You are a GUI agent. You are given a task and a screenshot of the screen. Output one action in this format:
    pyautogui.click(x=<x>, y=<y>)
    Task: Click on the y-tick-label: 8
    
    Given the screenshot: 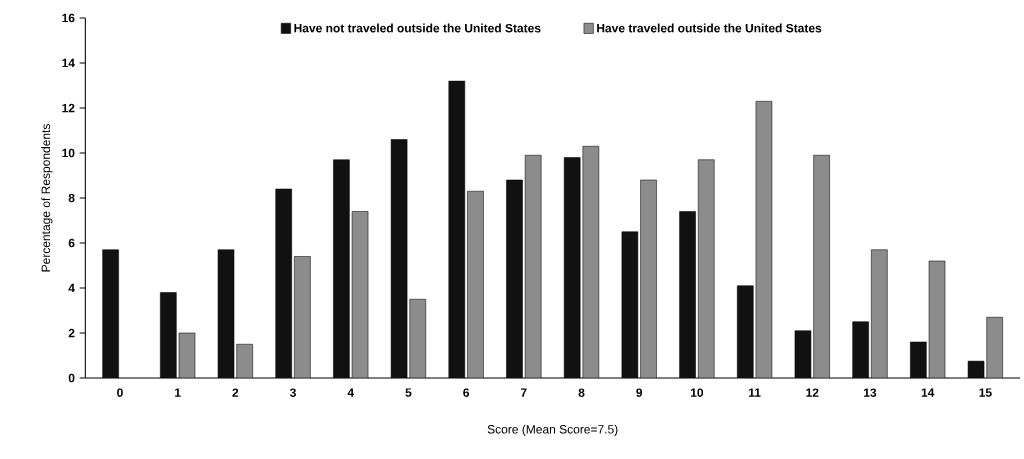 What is the action you would take?
    pyautogui.click(x=71, y=198)
    